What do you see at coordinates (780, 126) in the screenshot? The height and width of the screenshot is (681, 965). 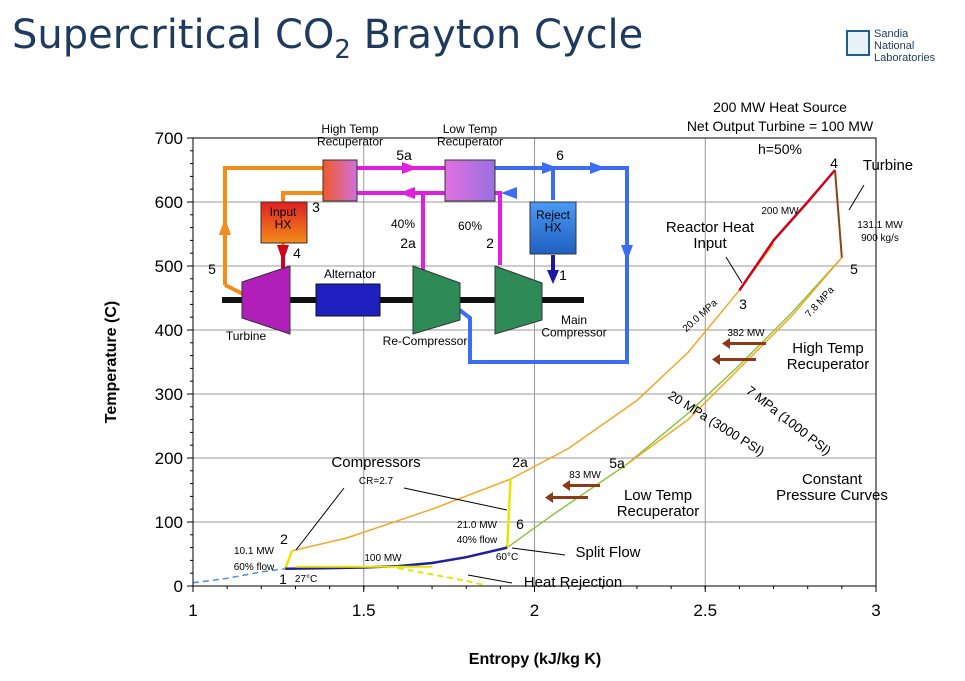 I see `net-output-label: Net Output Turbine = 100 MW` at bounding box center [780, 126].